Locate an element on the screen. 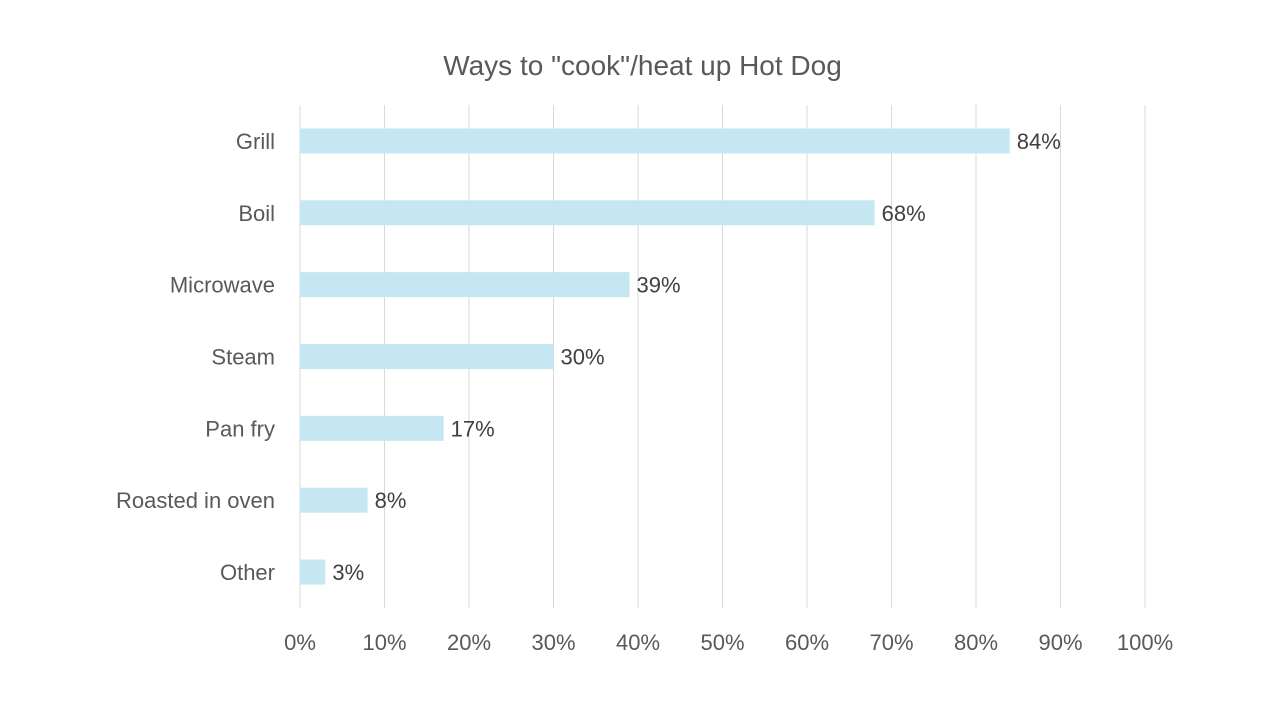 The height and width of the screenshot is (720, 1280). data-label: 17% is located at coordinates (473, 428).